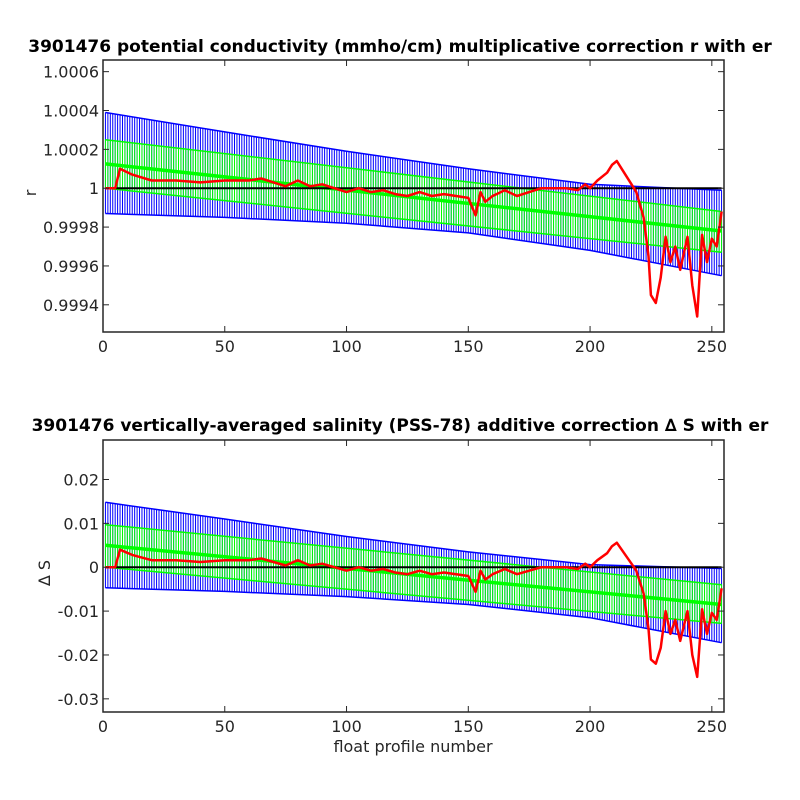 The image size is (800, 800). Describe the element at coordinates (81, 523) in the screenshot. I see `y-tick-label-salinity: 0.01` at that location.